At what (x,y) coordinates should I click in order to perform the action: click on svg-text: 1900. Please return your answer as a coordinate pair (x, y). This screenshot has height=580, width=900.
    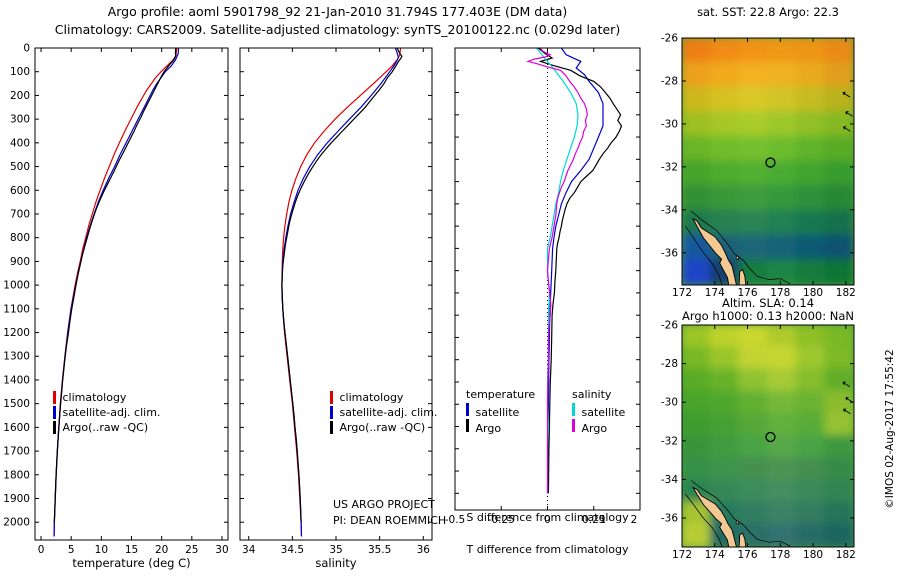
    Looking at the image, I should click on (16, 499).